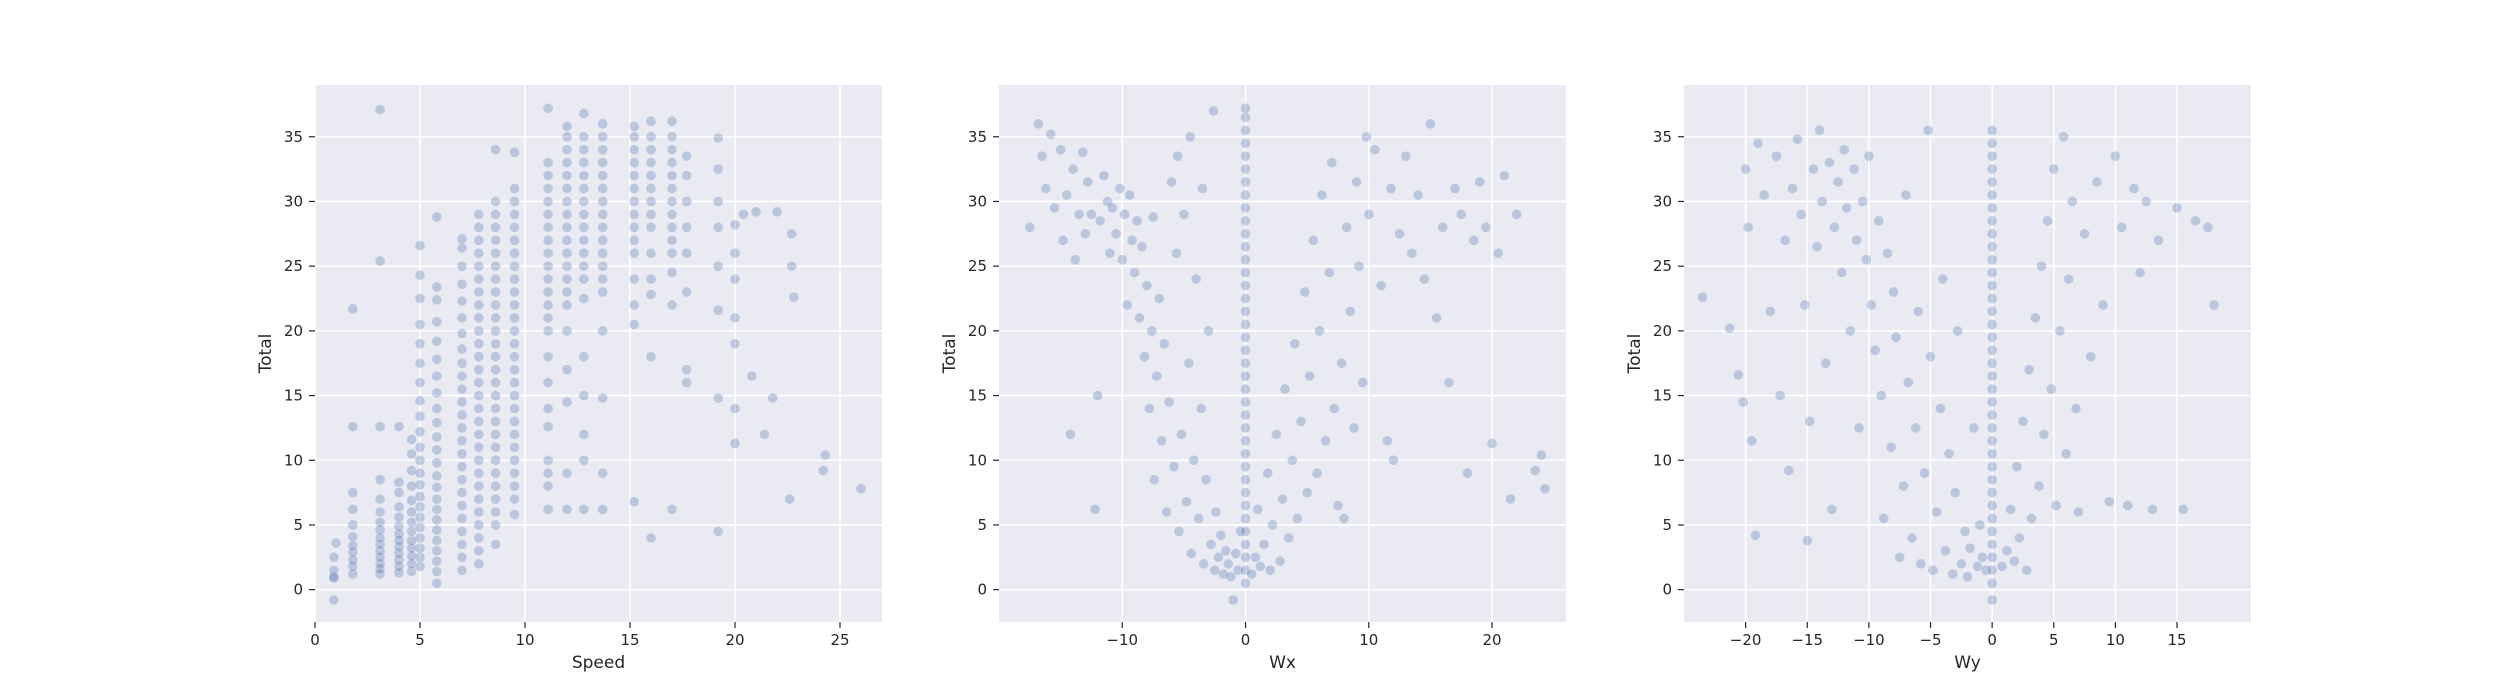 The image size is (2500, 700). Describe the element at coordinates (982, 525) in the screenshot. I see `y-tick-label: 5` at that location.